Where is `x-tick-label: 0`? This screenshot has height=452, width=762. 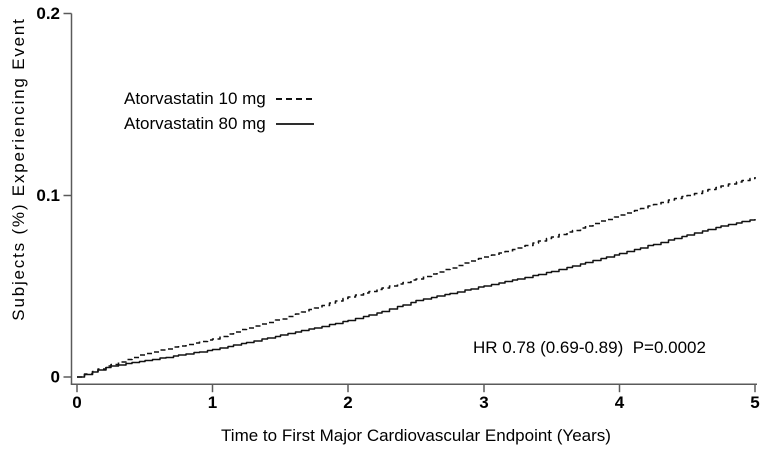 x-tick-label: 0 is located at coordinates (76, 402).